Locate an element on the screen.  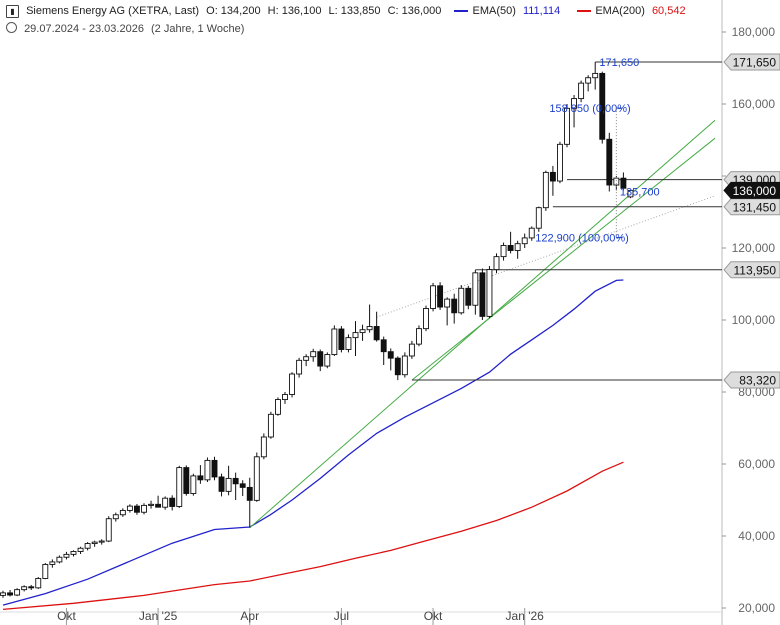
chart-type-icon: ▮ is located at coordinates (12, 11).